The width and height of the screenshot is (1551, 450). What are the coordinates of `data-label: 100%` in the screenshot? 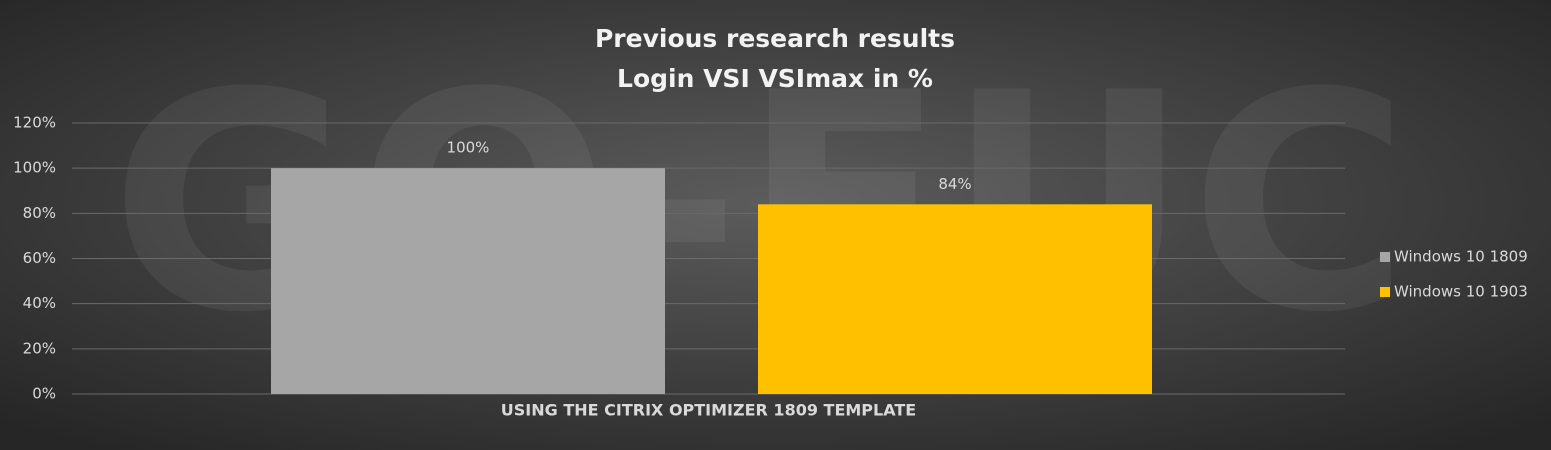 It's located at (468, 148).